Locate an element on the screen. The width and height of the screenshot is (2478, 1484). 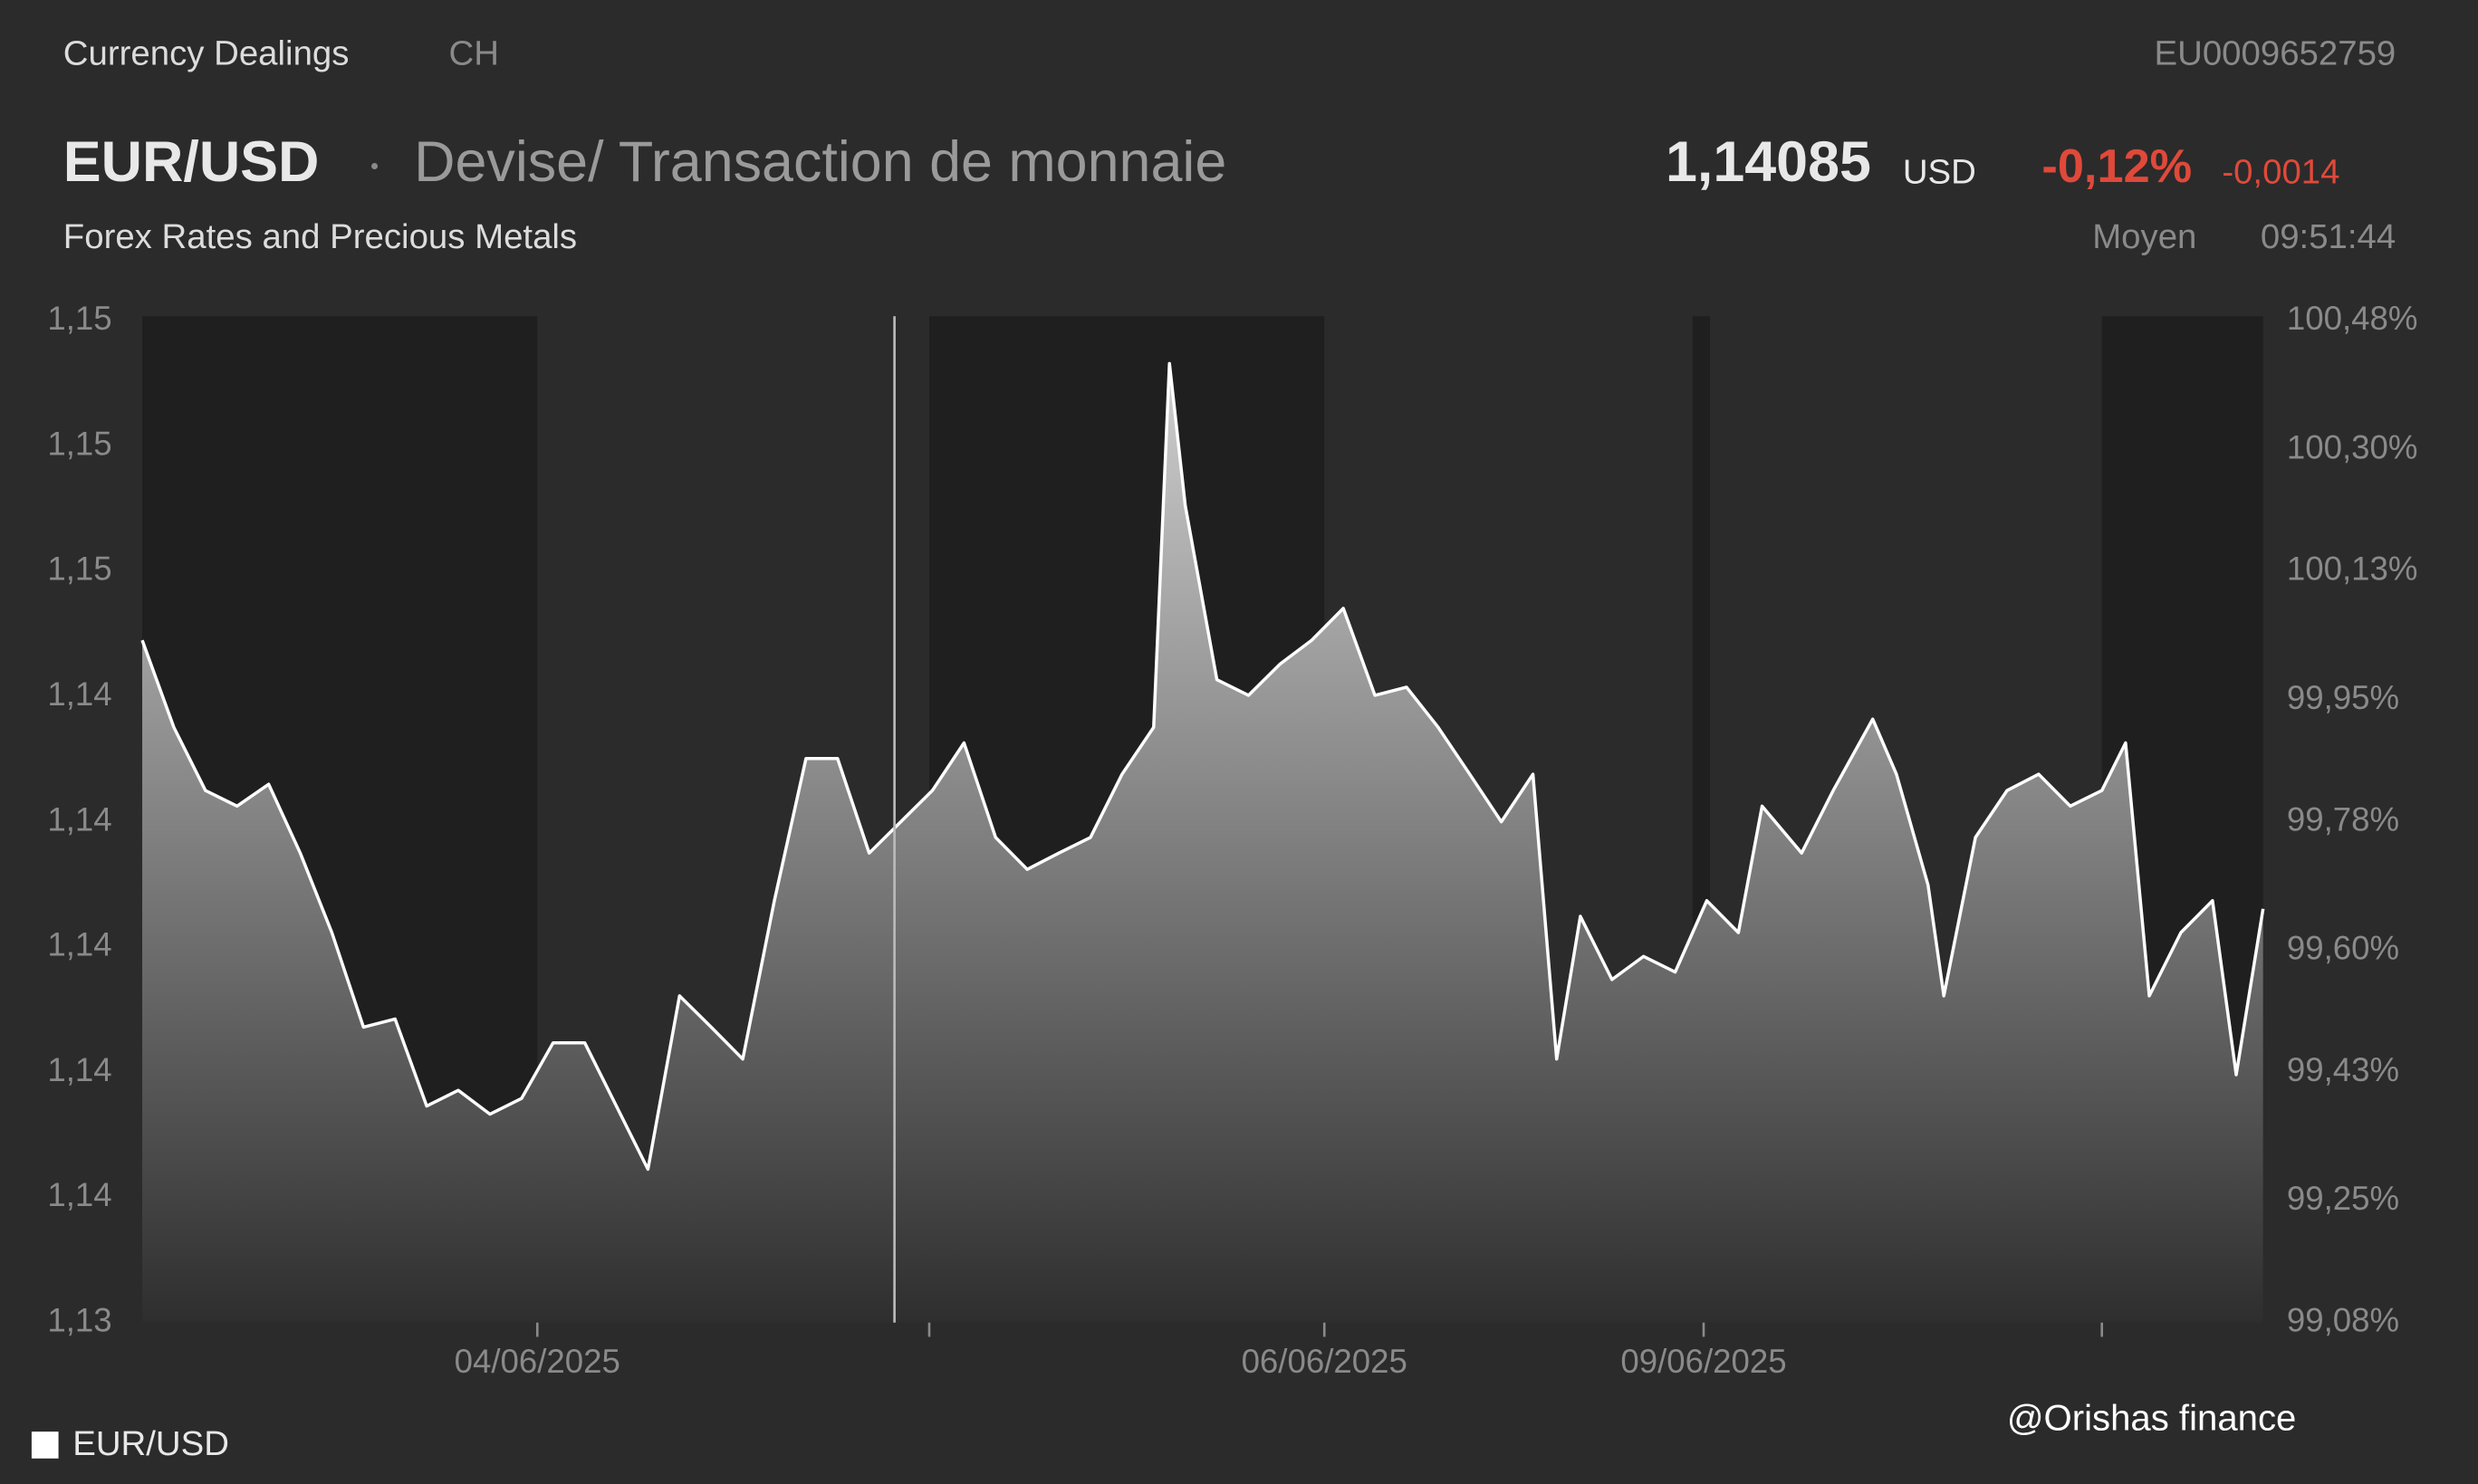
market: Forex Rates and Precious Metals is located at coordinates (320, 236).